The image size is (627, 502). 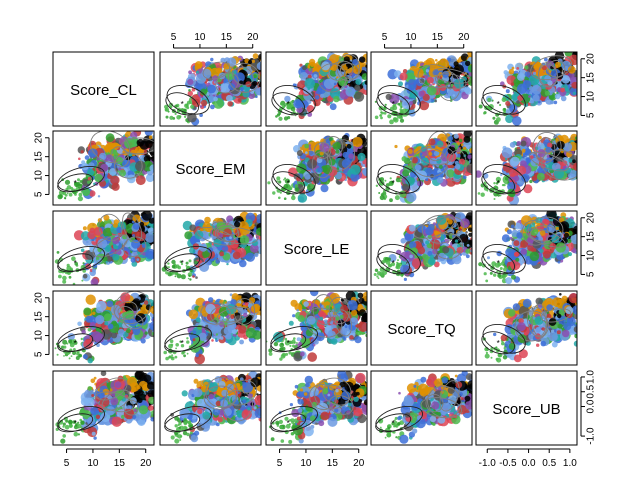 I want to click on panel-border, so click(x=526, y=89).